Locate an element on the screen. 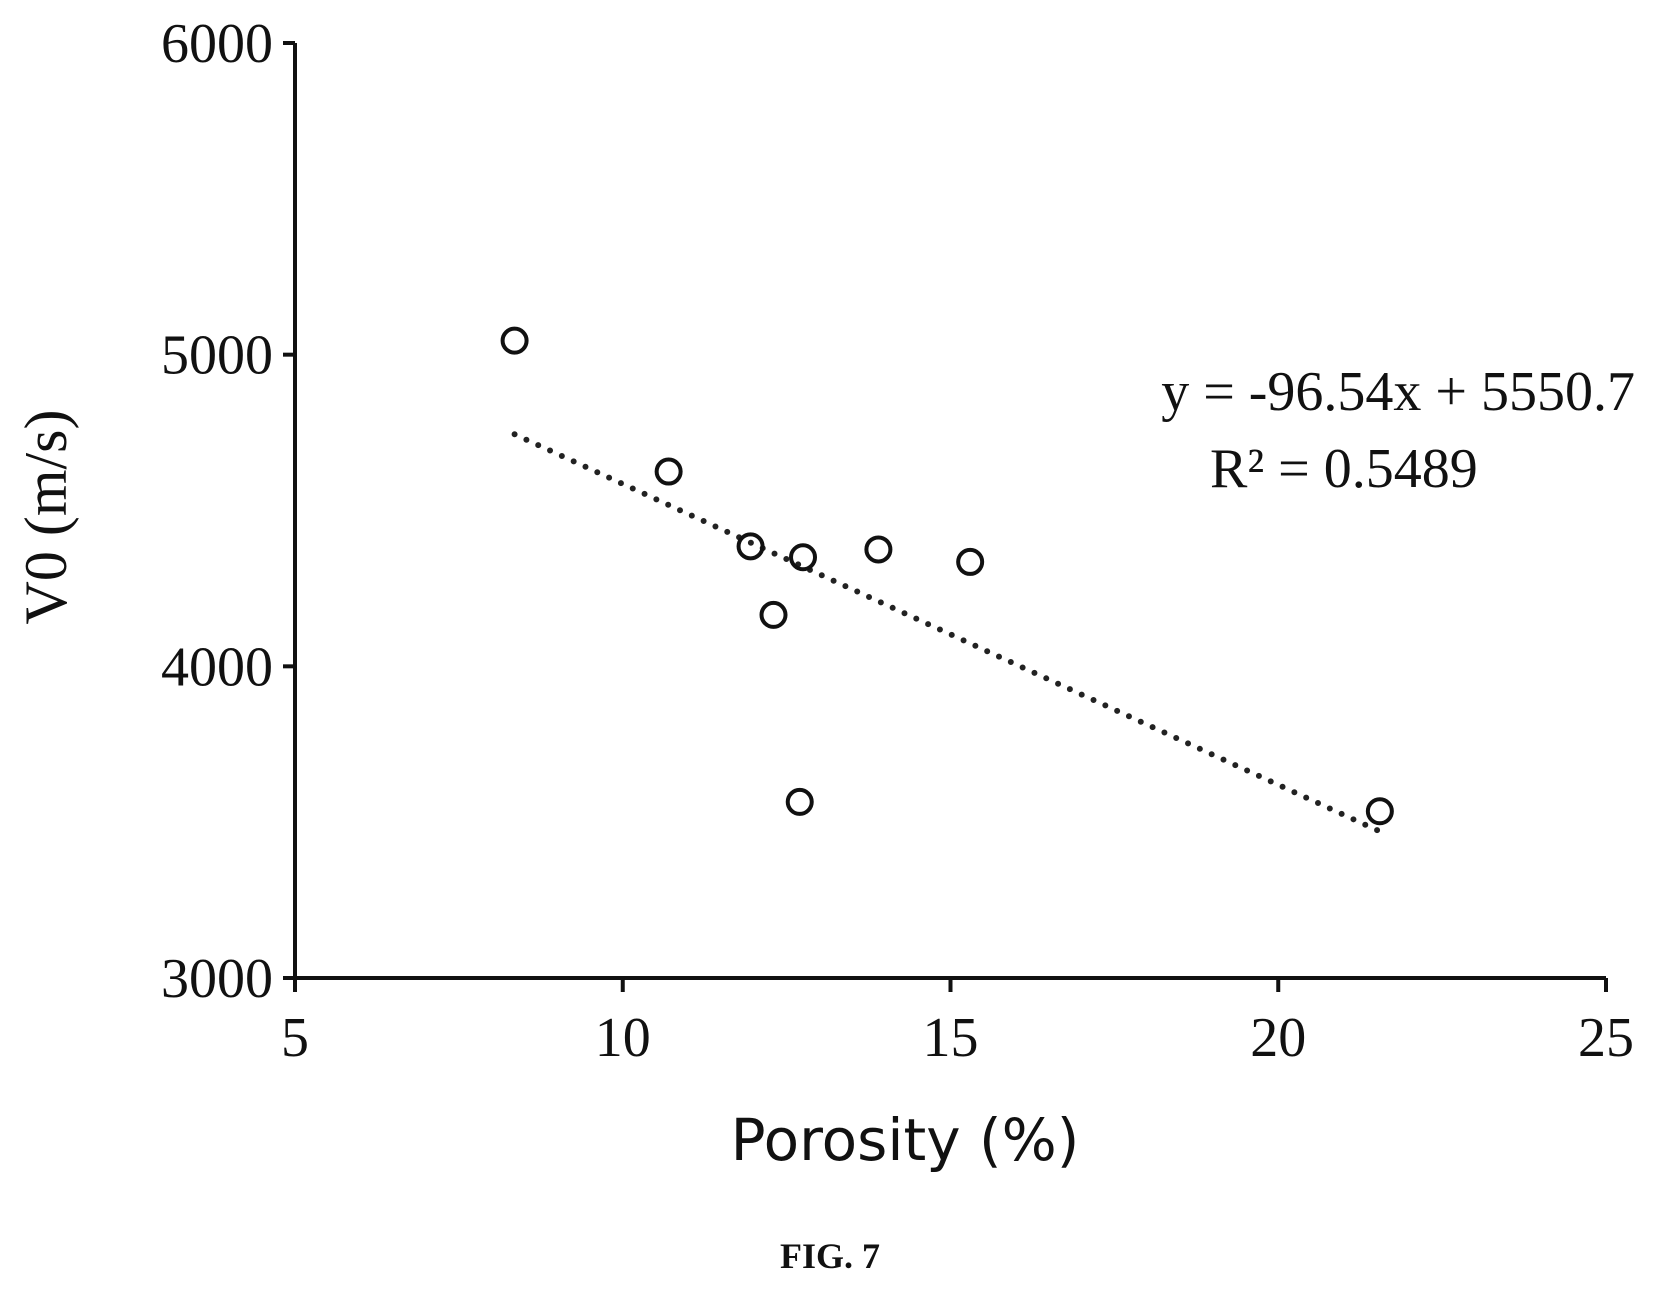 This screenshot has height=1292, width=1661. x-tick-label: 15 is located at coordinates (951, 1038).